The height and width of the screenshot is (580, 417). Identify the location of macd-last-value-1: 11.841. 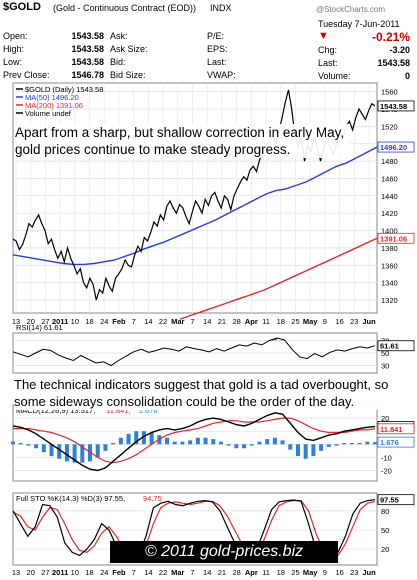
(391, 429).